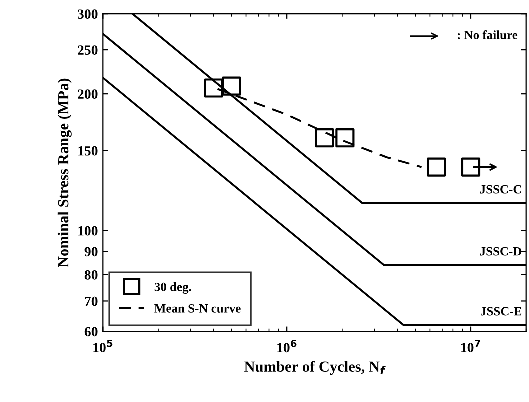 This screenshot has height=402, width=529. Describe the element at coordinates (197, 308) in the screenshot. I see `legend-label: Mean S-N curve` at that location.